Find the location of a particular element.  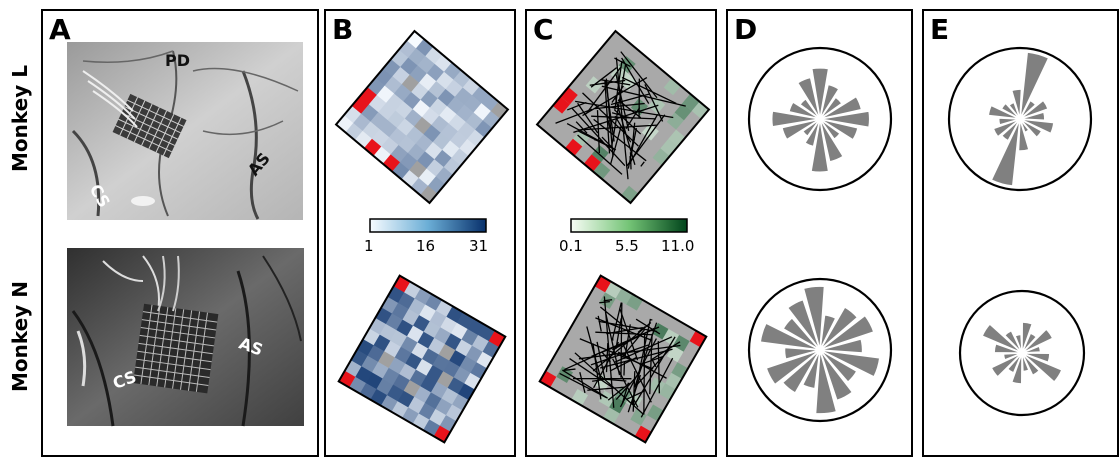

colorbar-tick: 1 is located at coordinates (369, 246).